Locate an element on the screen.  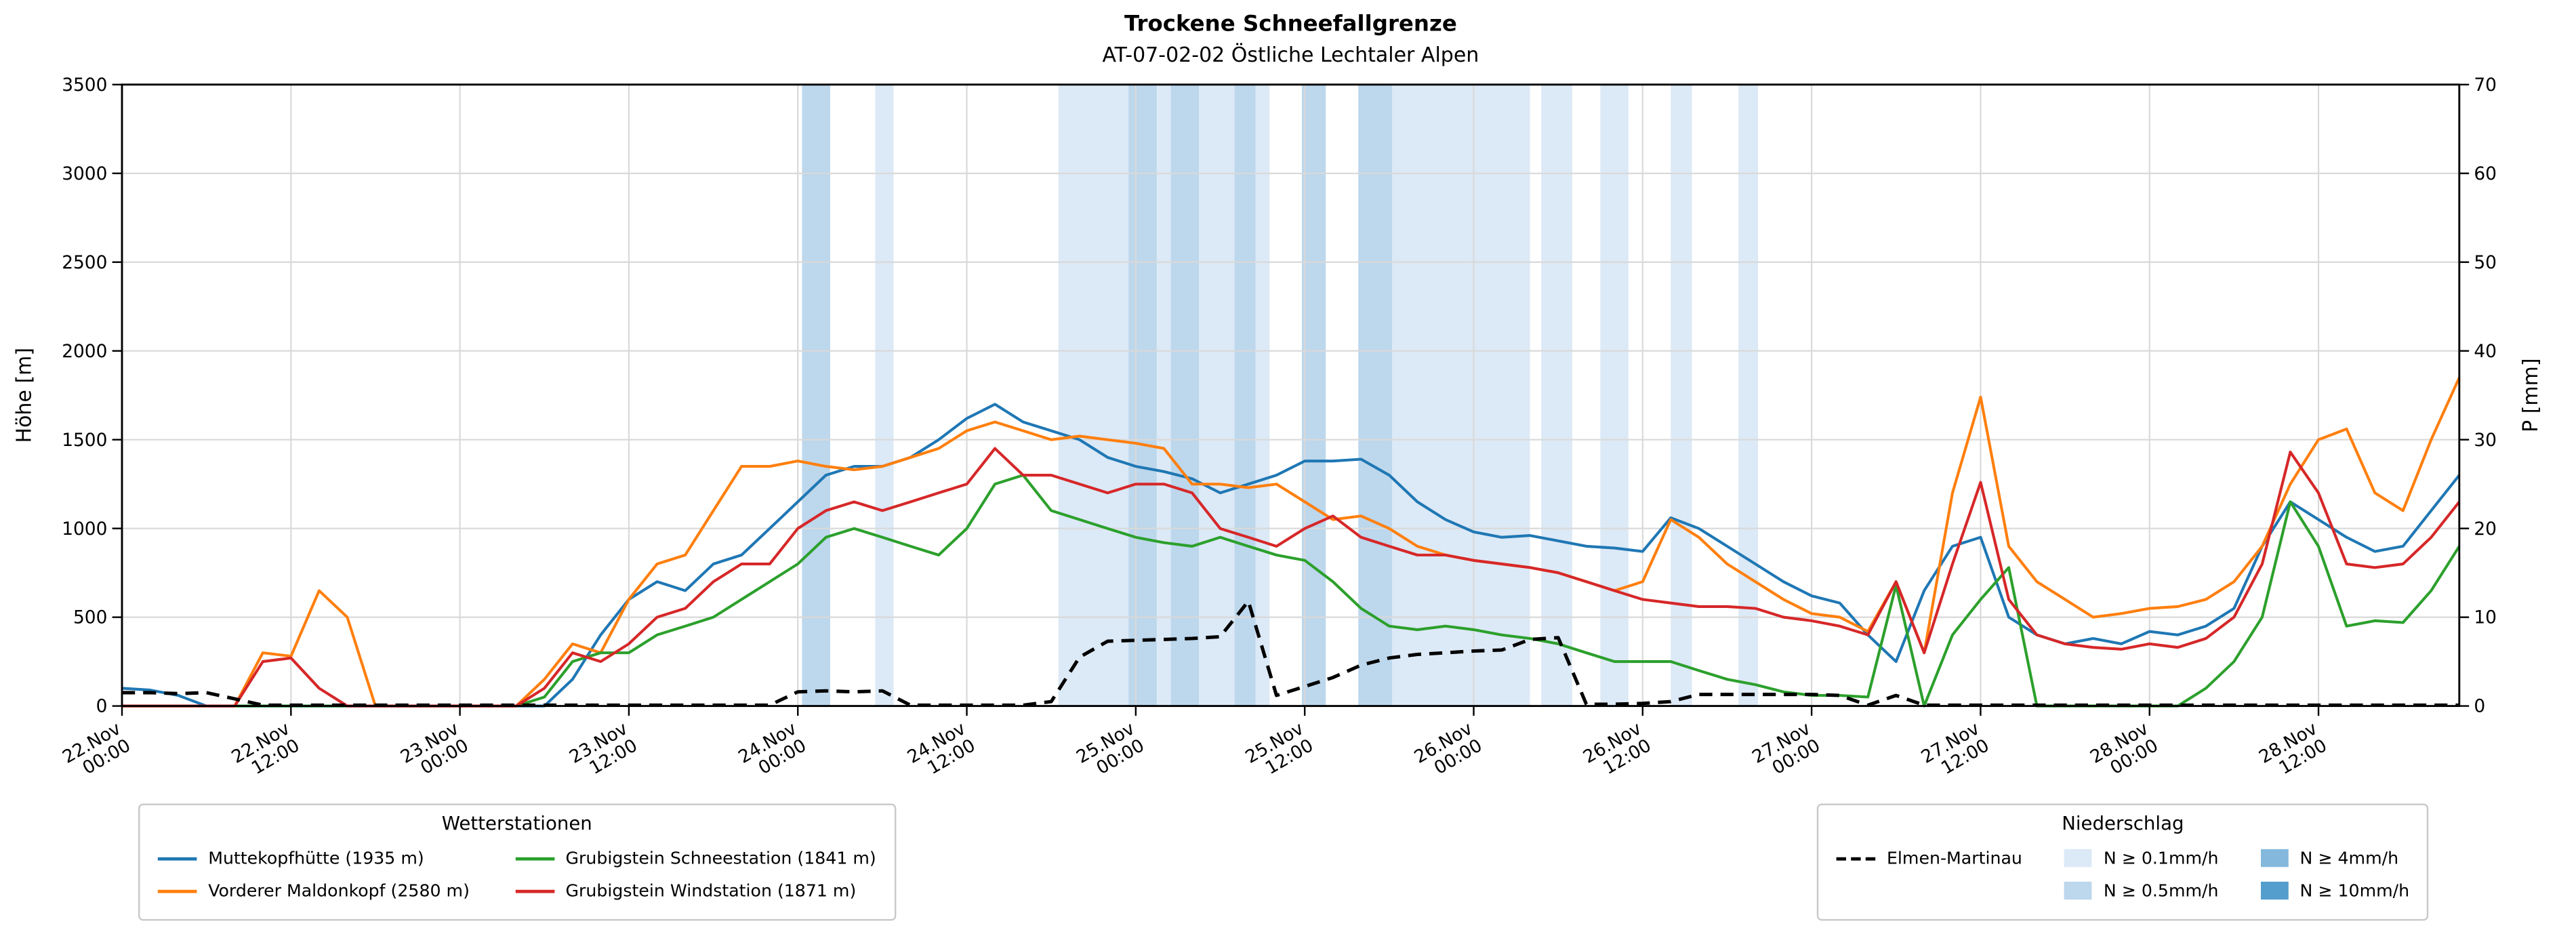
svg-text: 25.Nov12:00 is located at coordinates (1280, 752).